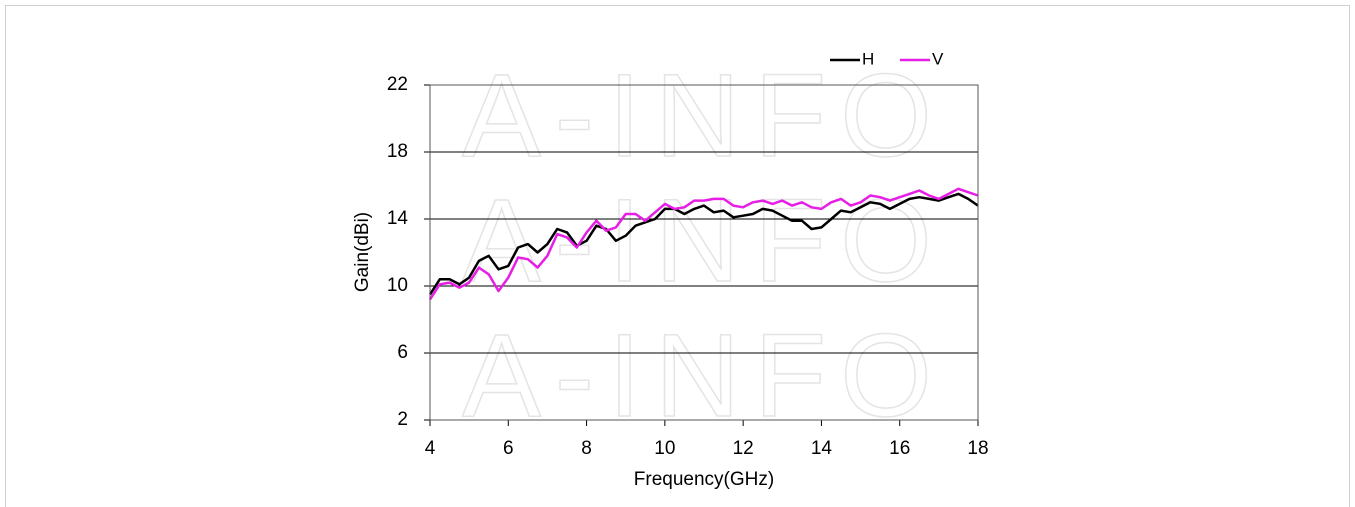 The width and height of the screenshot is (1355, 507). I want to click on y-tick-label: 2, so click(402, 419).